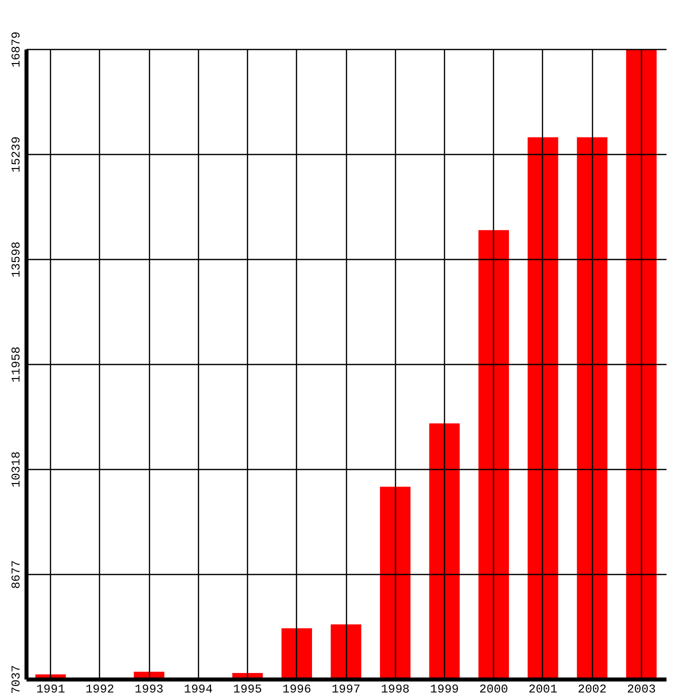  I want to click on y-tick-label: 10318, so click(17, 469).